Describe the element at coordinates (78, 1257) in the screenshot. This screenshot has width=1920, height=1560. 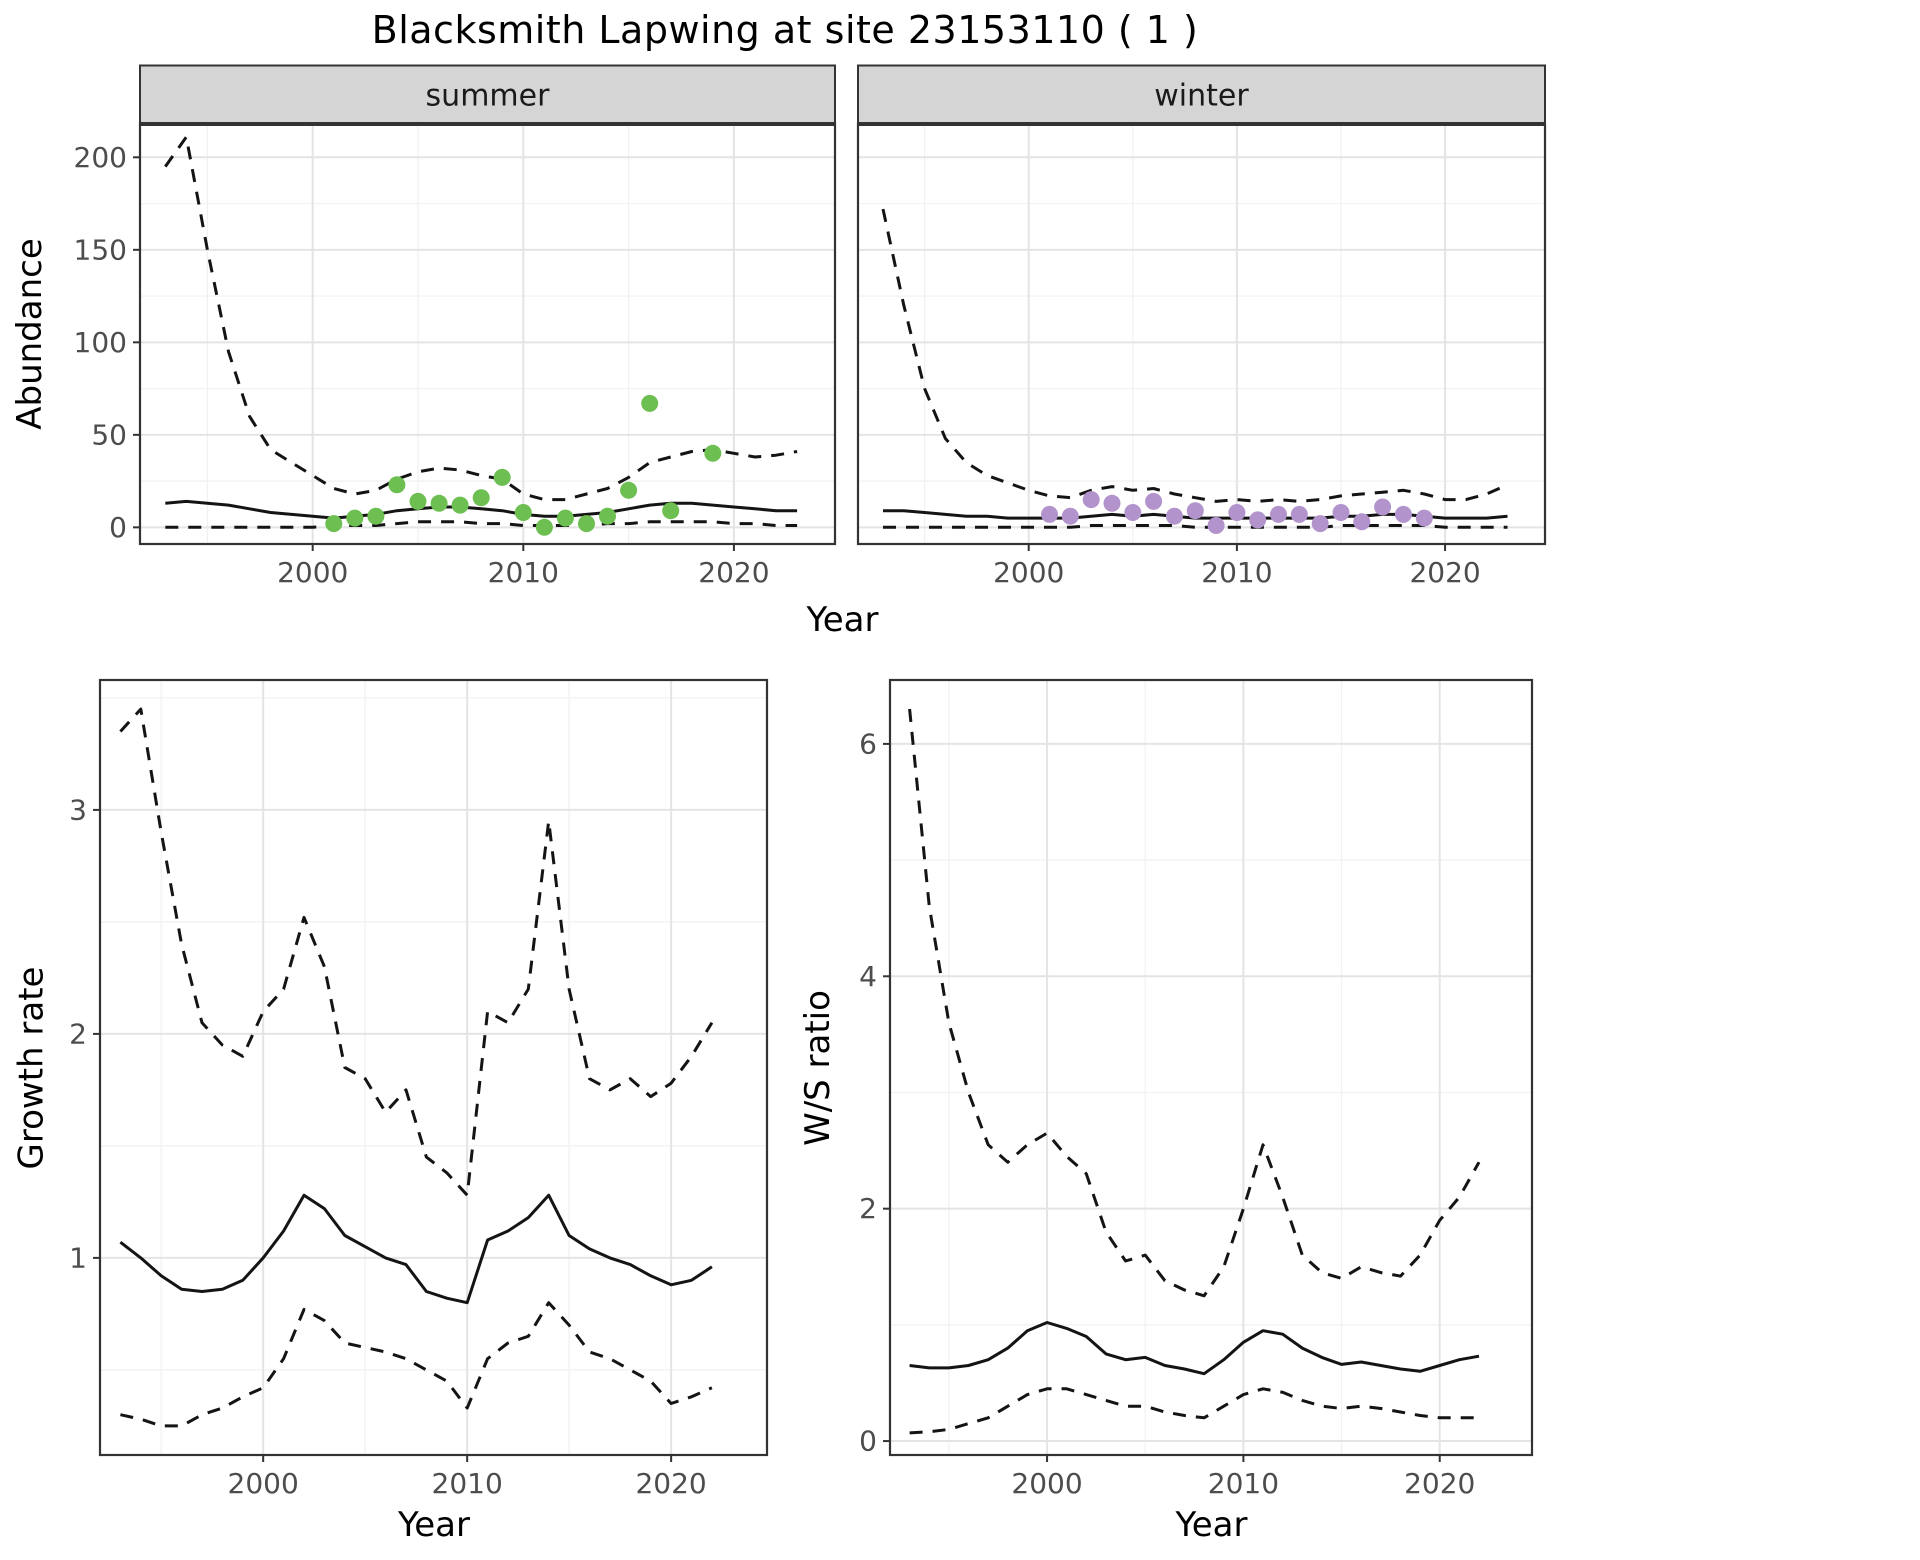
I see `svg-text: 1` at that location.